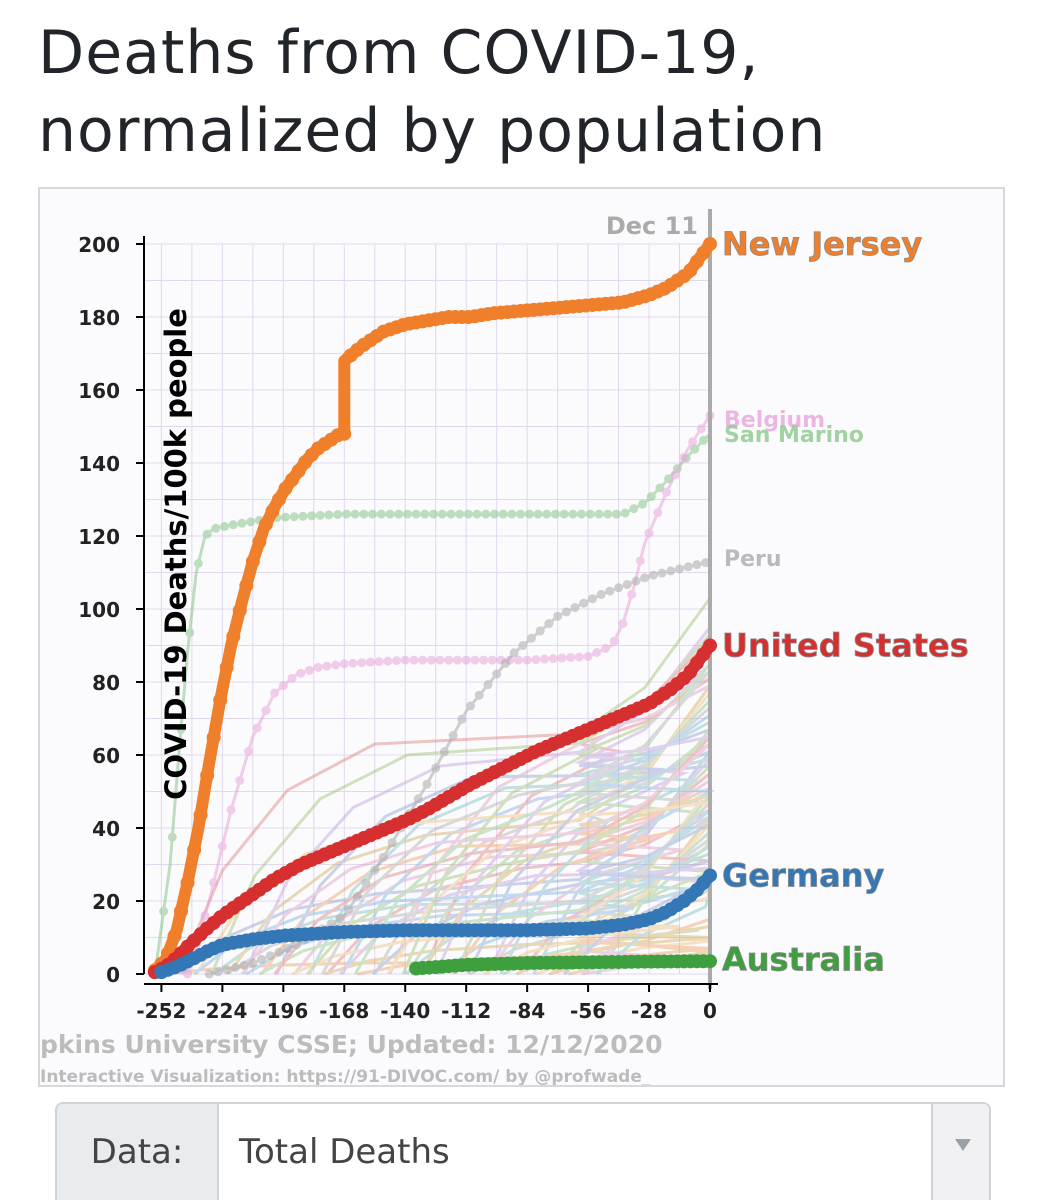 This screenshot has height=1200, width=1044. I want to click on data-selector: Data: Total Deaths, so click(523, 1151).